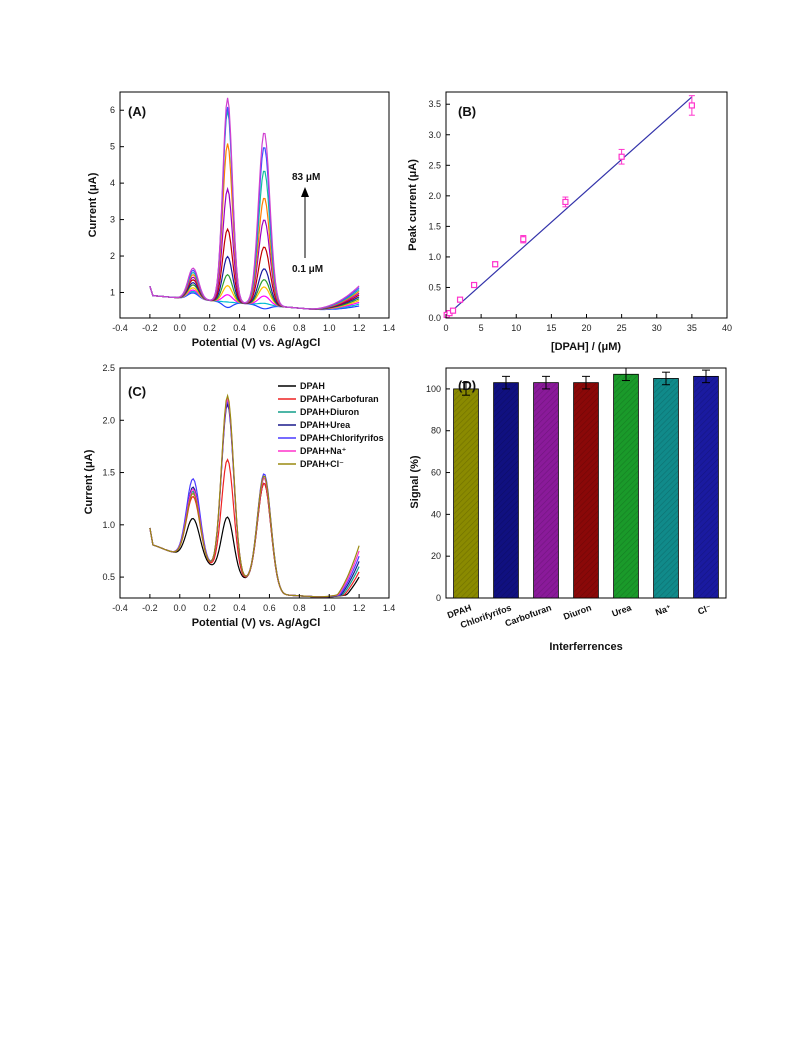 This screenshot has width=793, height=1057. Describe the element at coordinates (93, 204) in the screenshot. I see `panel-a-ylabel: Current (μA)` at that location.